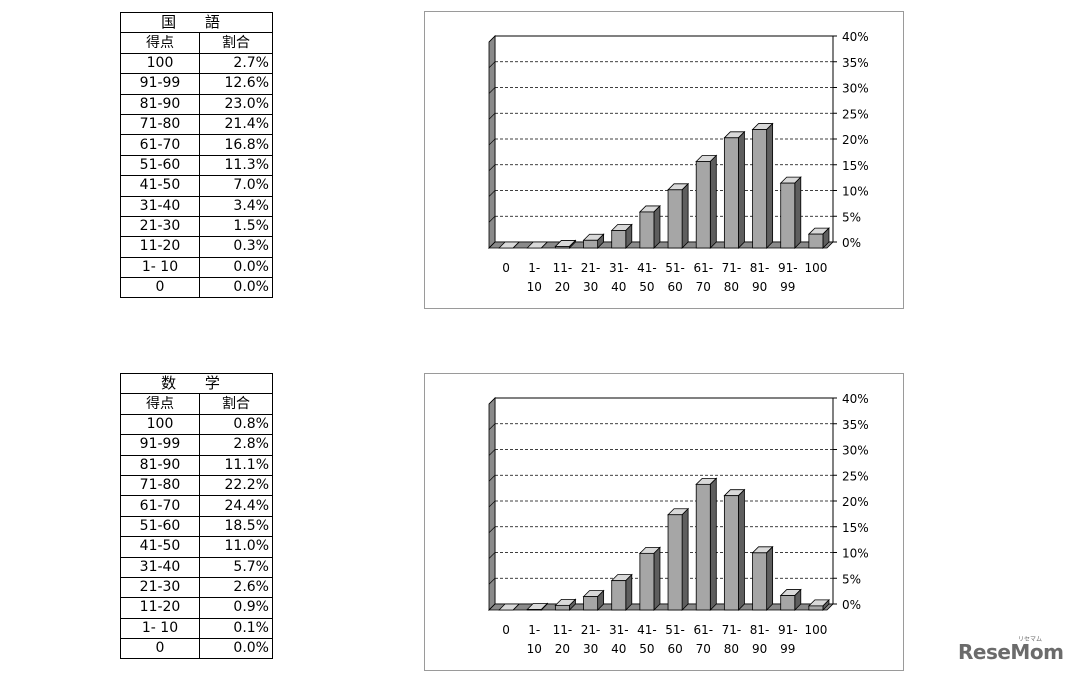 This screenshot has width=1069, height=676. I want to click on score-range-cell: 91-99, so click(160, 84).